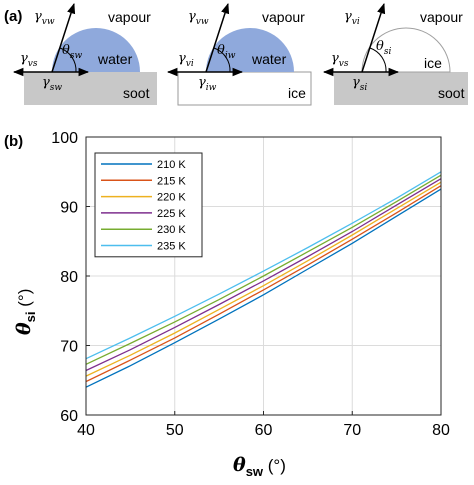  What do you see at coordinates (171, 165) in the screenshot?
I see `legend-label: 210 K` at bounding box center [171, 165].